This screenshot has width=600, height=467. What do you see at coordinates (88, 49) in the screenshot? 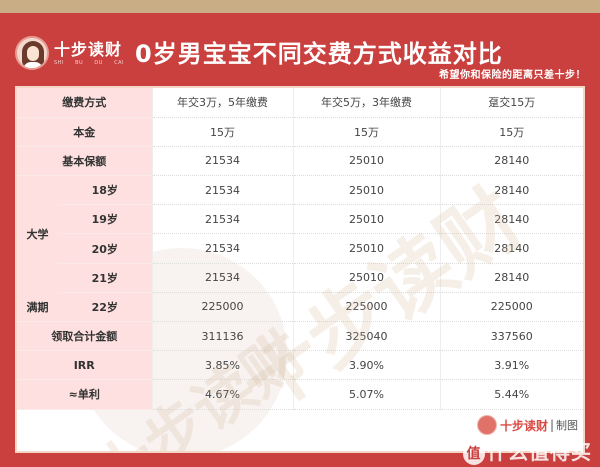
I see `brand-name: 十步读财` at bounding box center [88, 49].